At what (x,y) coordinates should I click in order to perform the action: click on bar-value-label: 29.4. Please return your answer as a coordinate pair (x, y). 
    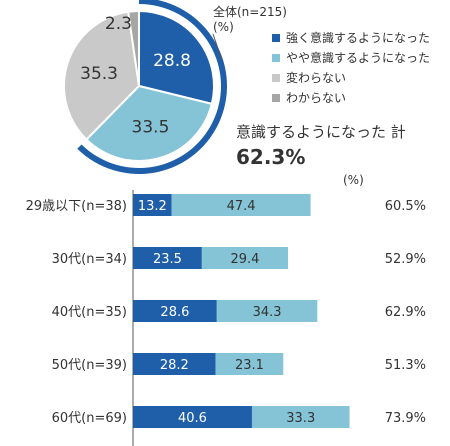
    Looking at the image, I should click on (244, 259).